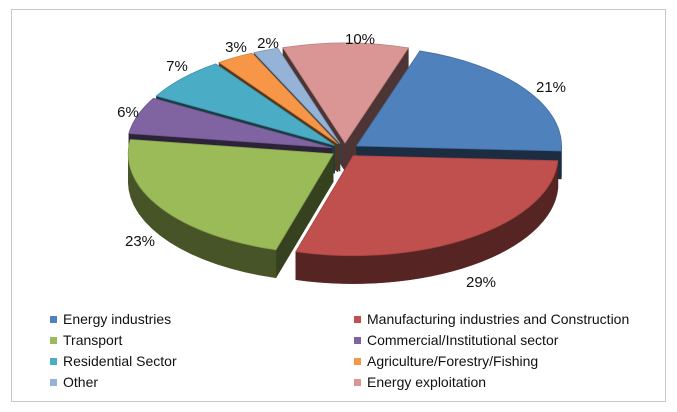 The image size is (677, 412). Describe the element at coordinates (81, 382) in the screenshot. I see `legend-label: Other` at that location.